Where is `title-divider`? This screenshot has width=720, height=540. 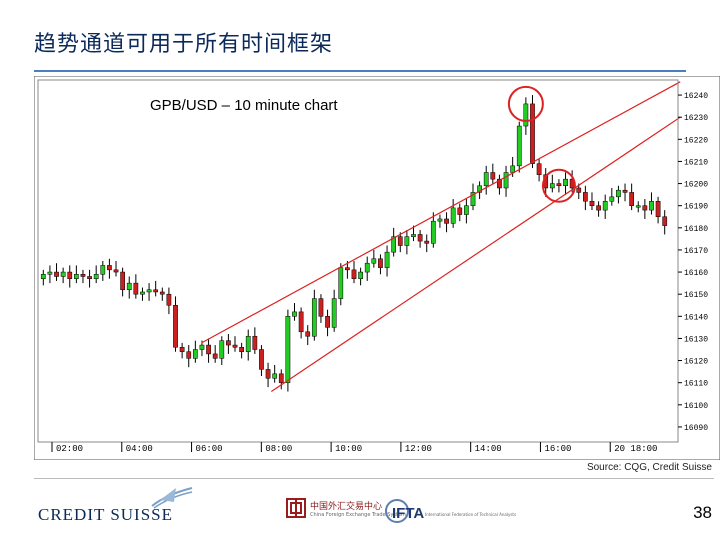
title-divider is located at coordinates (360, 71).